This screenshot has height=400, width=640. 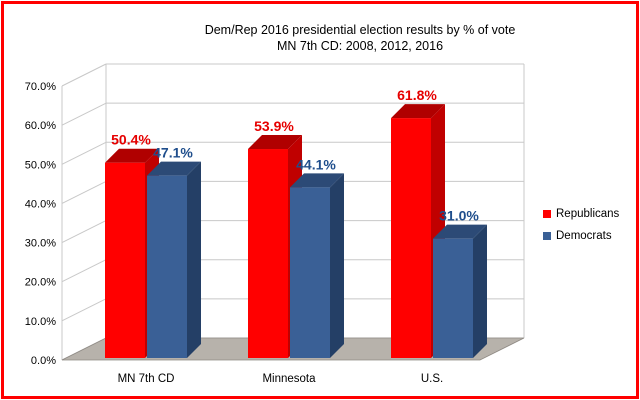 I want to click on x-tick-label: Minnesota, so click(x=289, y=379).